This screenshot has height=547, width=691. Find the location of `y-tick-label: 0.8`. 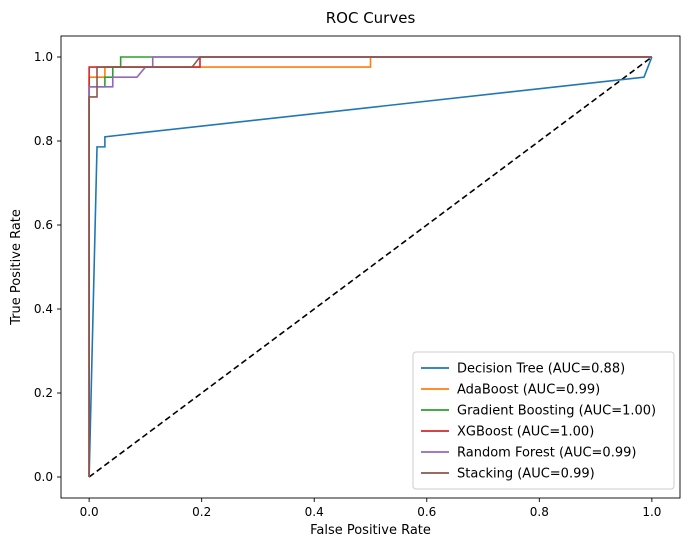

y-tick-label: 0.8 is located at coordinates (43, 141).